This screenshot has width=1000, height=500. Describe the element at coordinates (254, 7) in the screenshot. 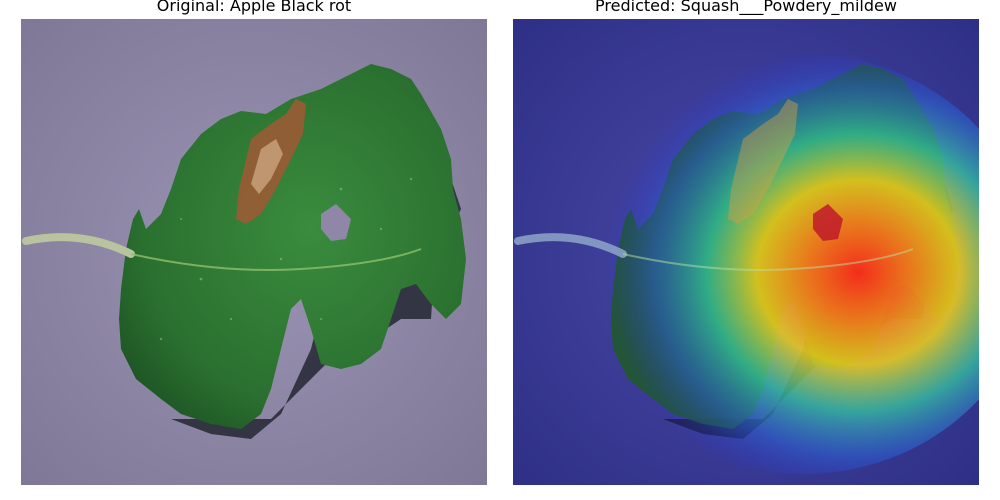

I see `original-title: Original: Apple Black rot` at that location.